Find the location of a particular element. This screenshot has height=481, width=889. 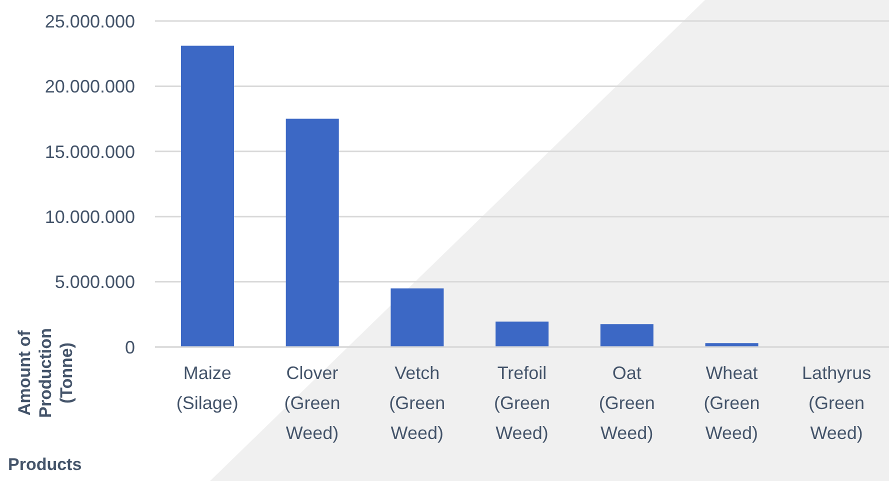

y-tick-label: 5.000.000 is located at coordinates (94, 282).